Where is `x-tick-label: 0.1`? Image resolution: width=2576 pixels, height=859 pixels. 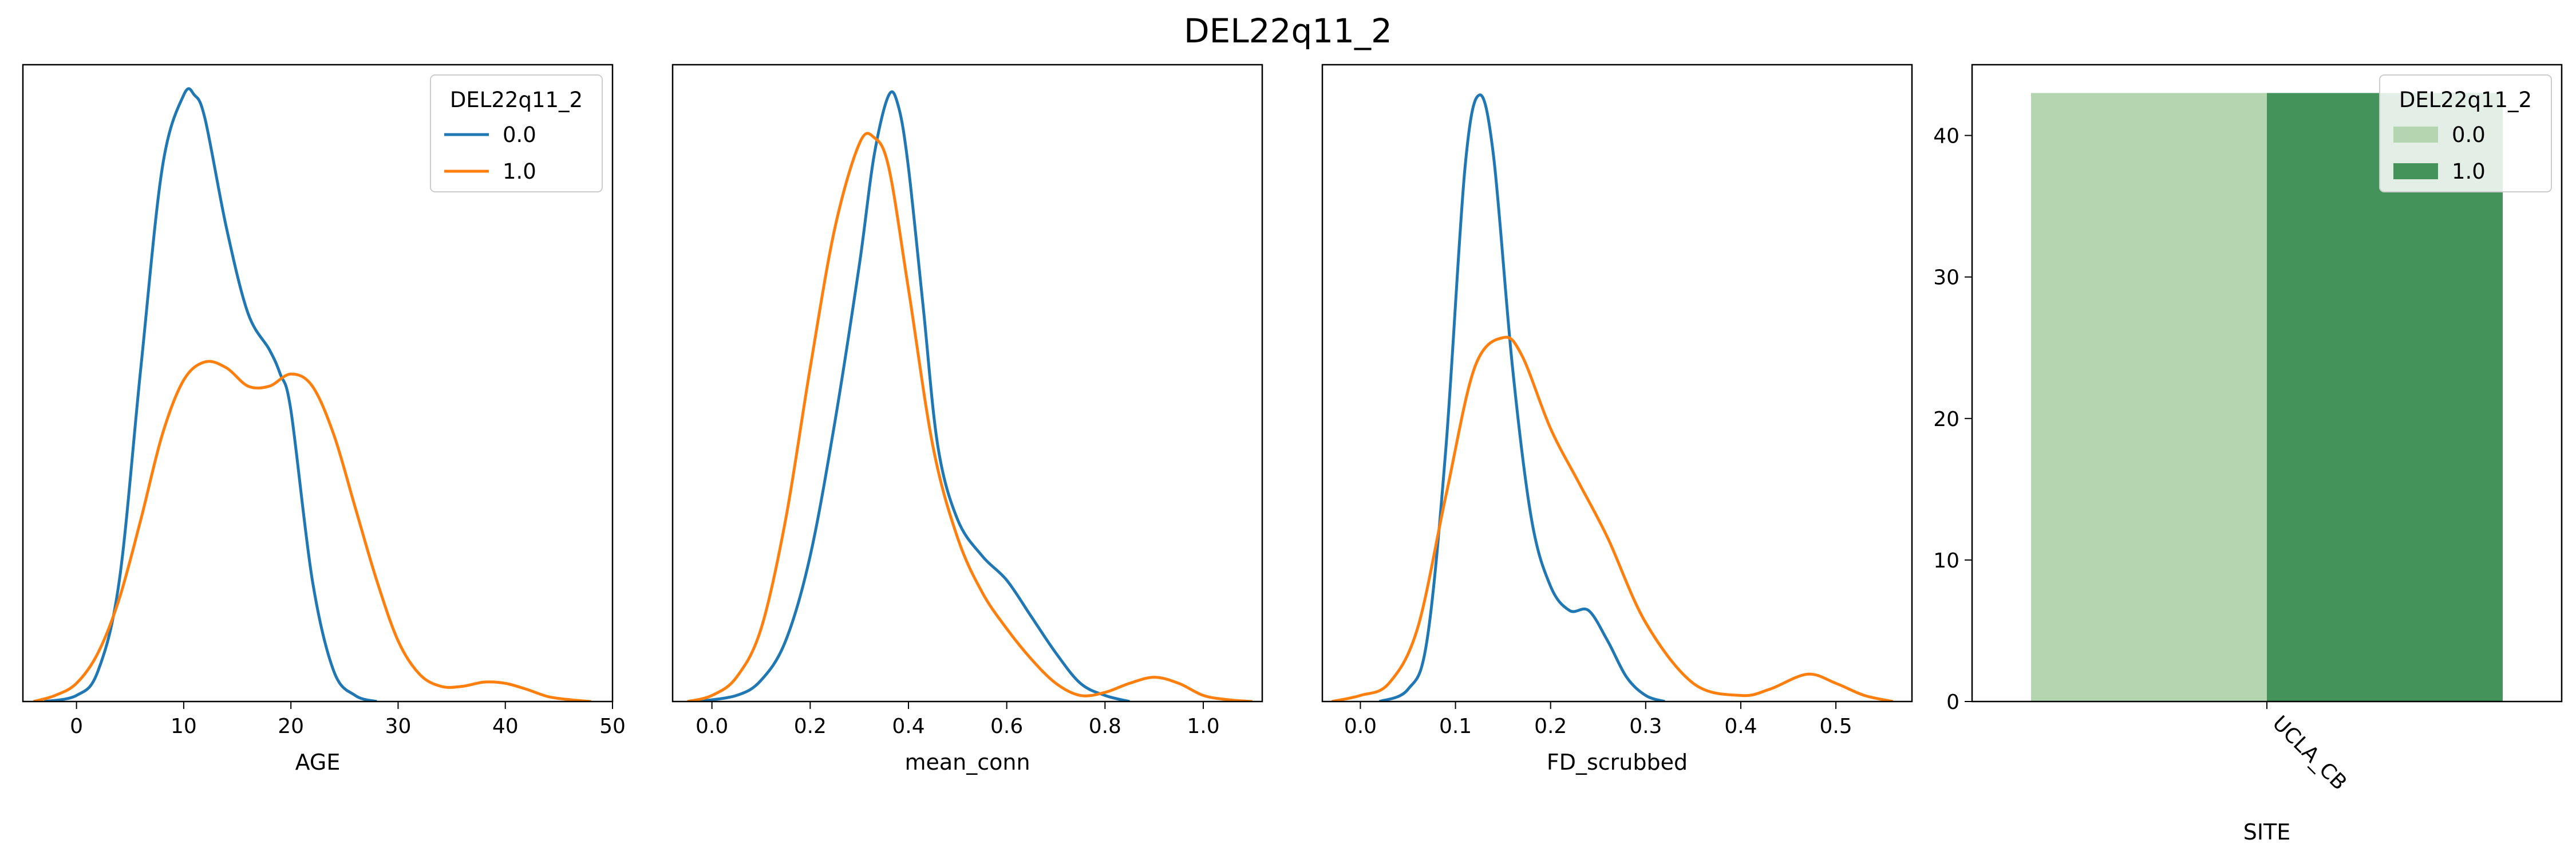
x-tick-label: 0.1 is located at coordinates (1455, 726).